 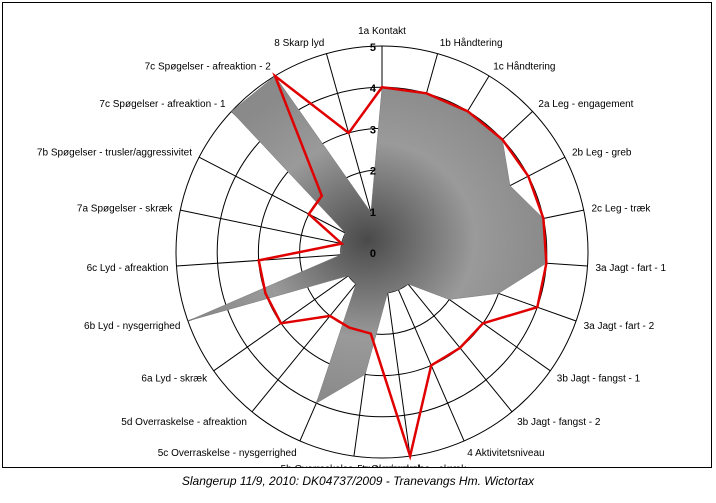 I want to click on category-label: 1c Håndtering, so click(x=524, y=67).